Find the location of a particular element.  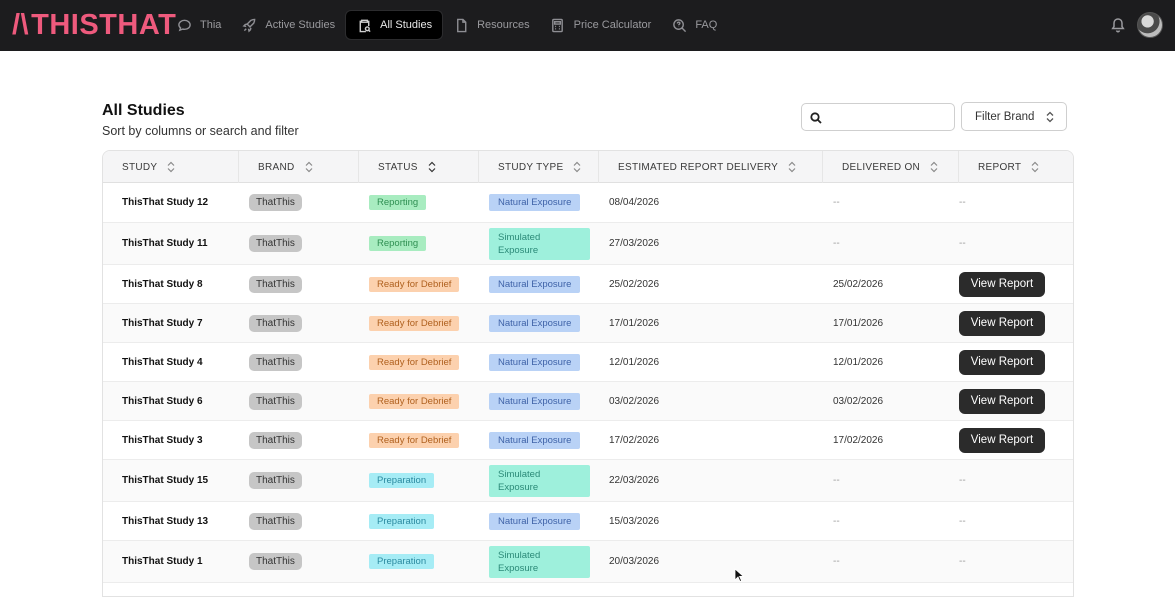

nav-item-active-studies: Active Studies is located at coordinates (288, 25).